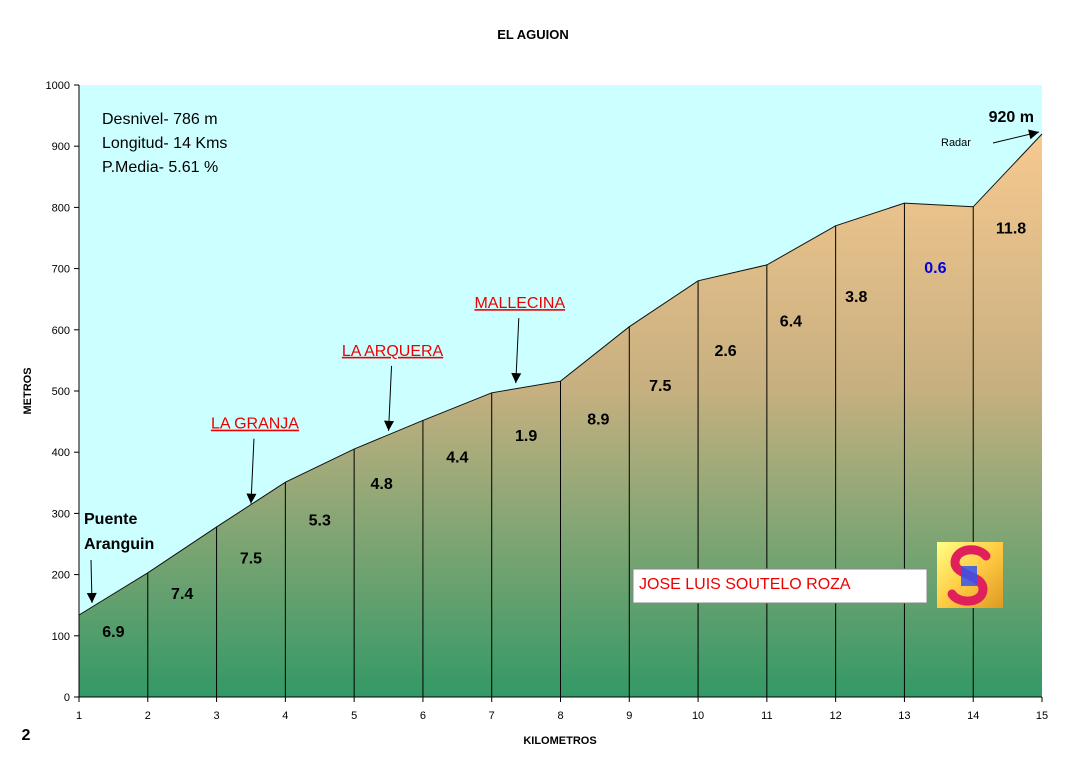 This screenshot has width=1066, height=767. I want to click on segment-gradient-label: 3.8, so click(856, 297).